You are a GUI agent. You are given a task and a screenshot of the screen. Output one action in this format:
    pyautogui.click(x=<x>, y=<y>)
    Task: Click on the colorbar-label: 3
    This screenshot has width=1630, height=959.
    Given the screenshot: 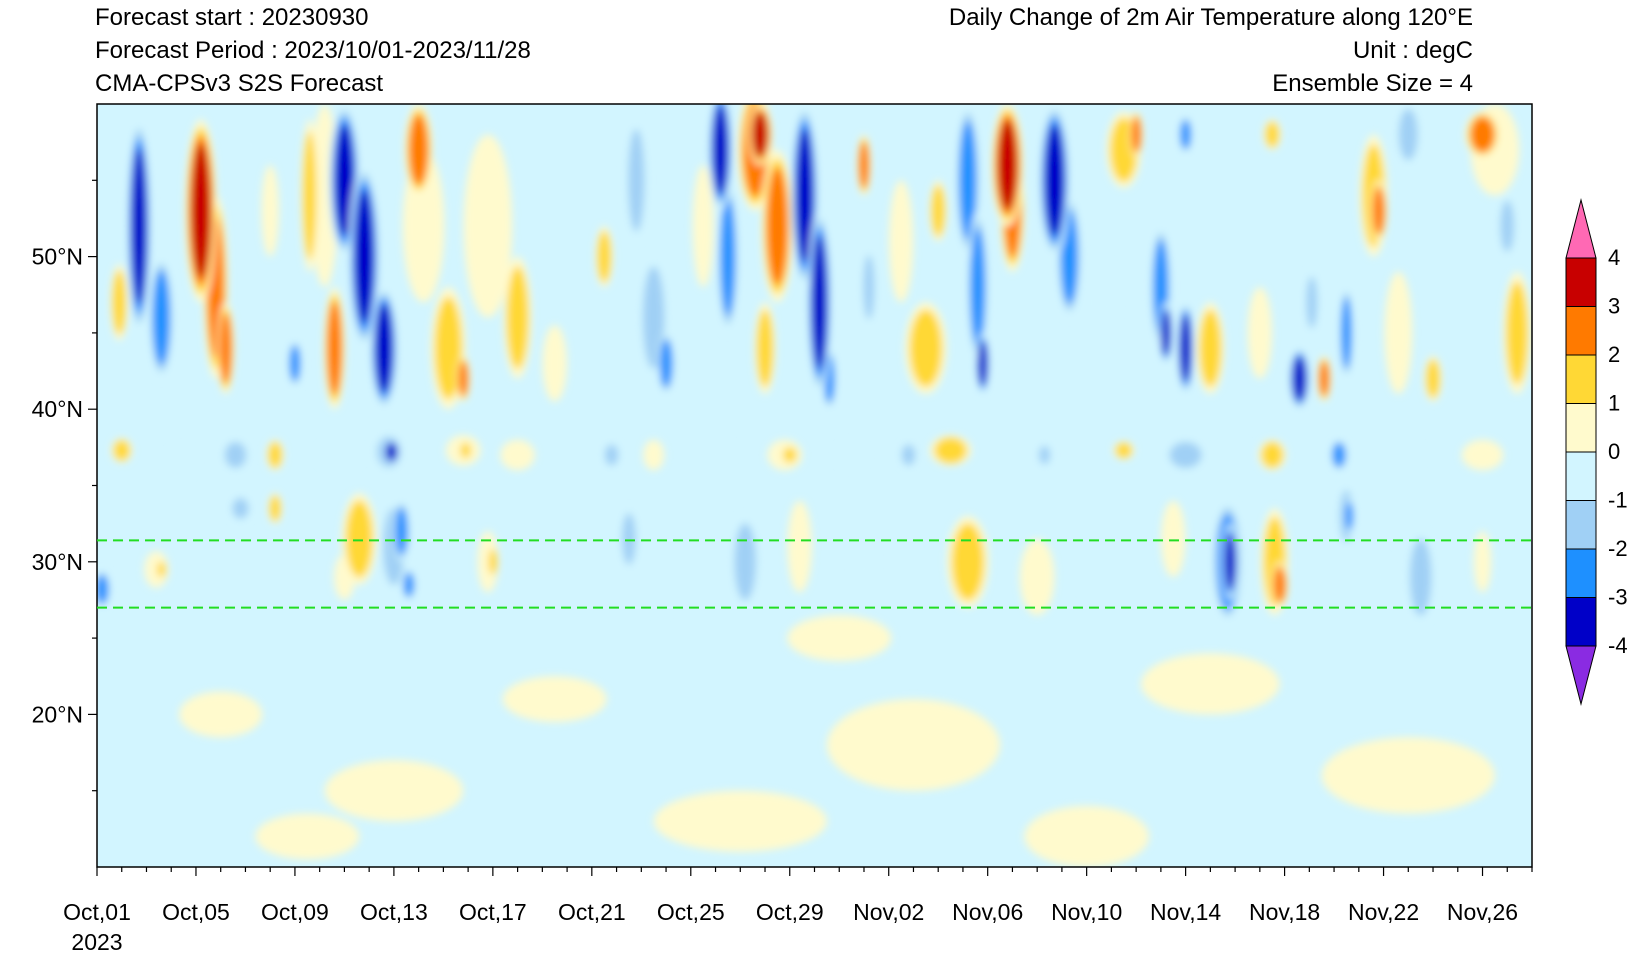 What is the action you would take?
    pyautogui.click(x=1614, y=306)
    